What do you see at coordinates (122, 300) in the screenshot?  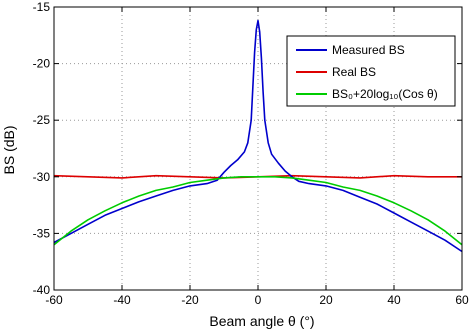 I see `x-tick-label: -40` at bounding box center [122, 300].